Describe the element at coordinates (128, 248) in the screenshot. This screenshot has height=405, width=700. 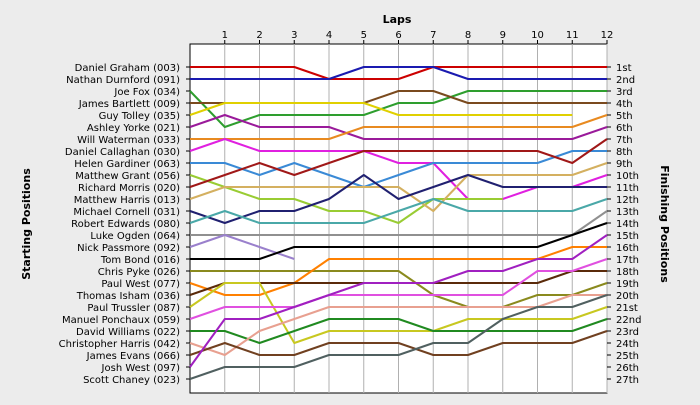
I see `driver-label: Nick Passmore (092)` at that location.